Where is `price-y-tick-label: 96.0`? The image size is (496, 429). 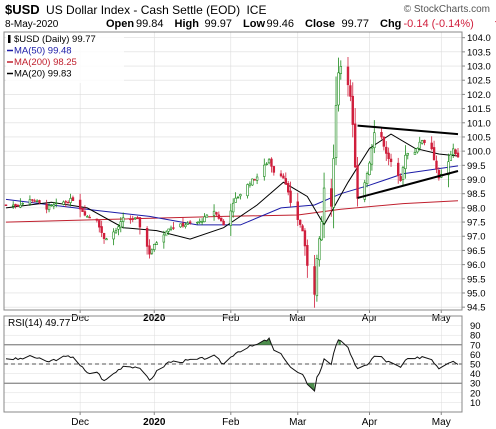 price-y-tick-label: 96.0 is located at coordinates (476, 265).